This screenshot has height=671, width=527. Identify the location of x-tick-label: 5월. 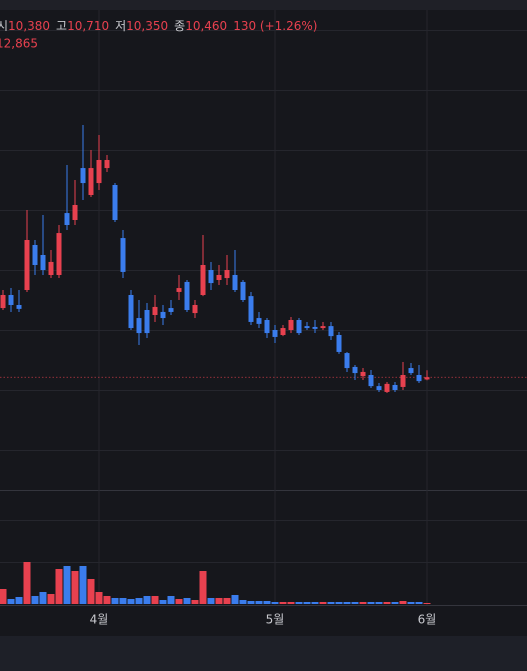
(275, 620).